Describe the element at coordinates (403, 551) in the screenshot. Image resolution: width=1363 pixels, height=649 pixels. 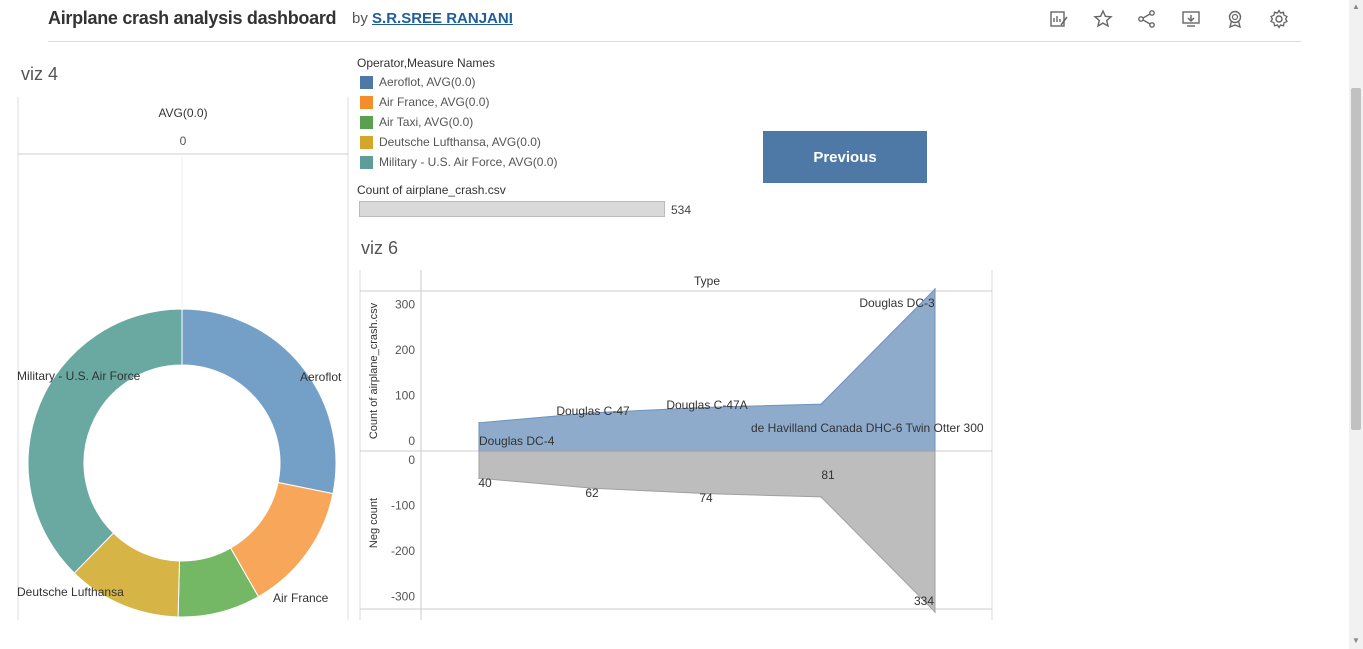
I see `y-tick-label: -200` at that location.